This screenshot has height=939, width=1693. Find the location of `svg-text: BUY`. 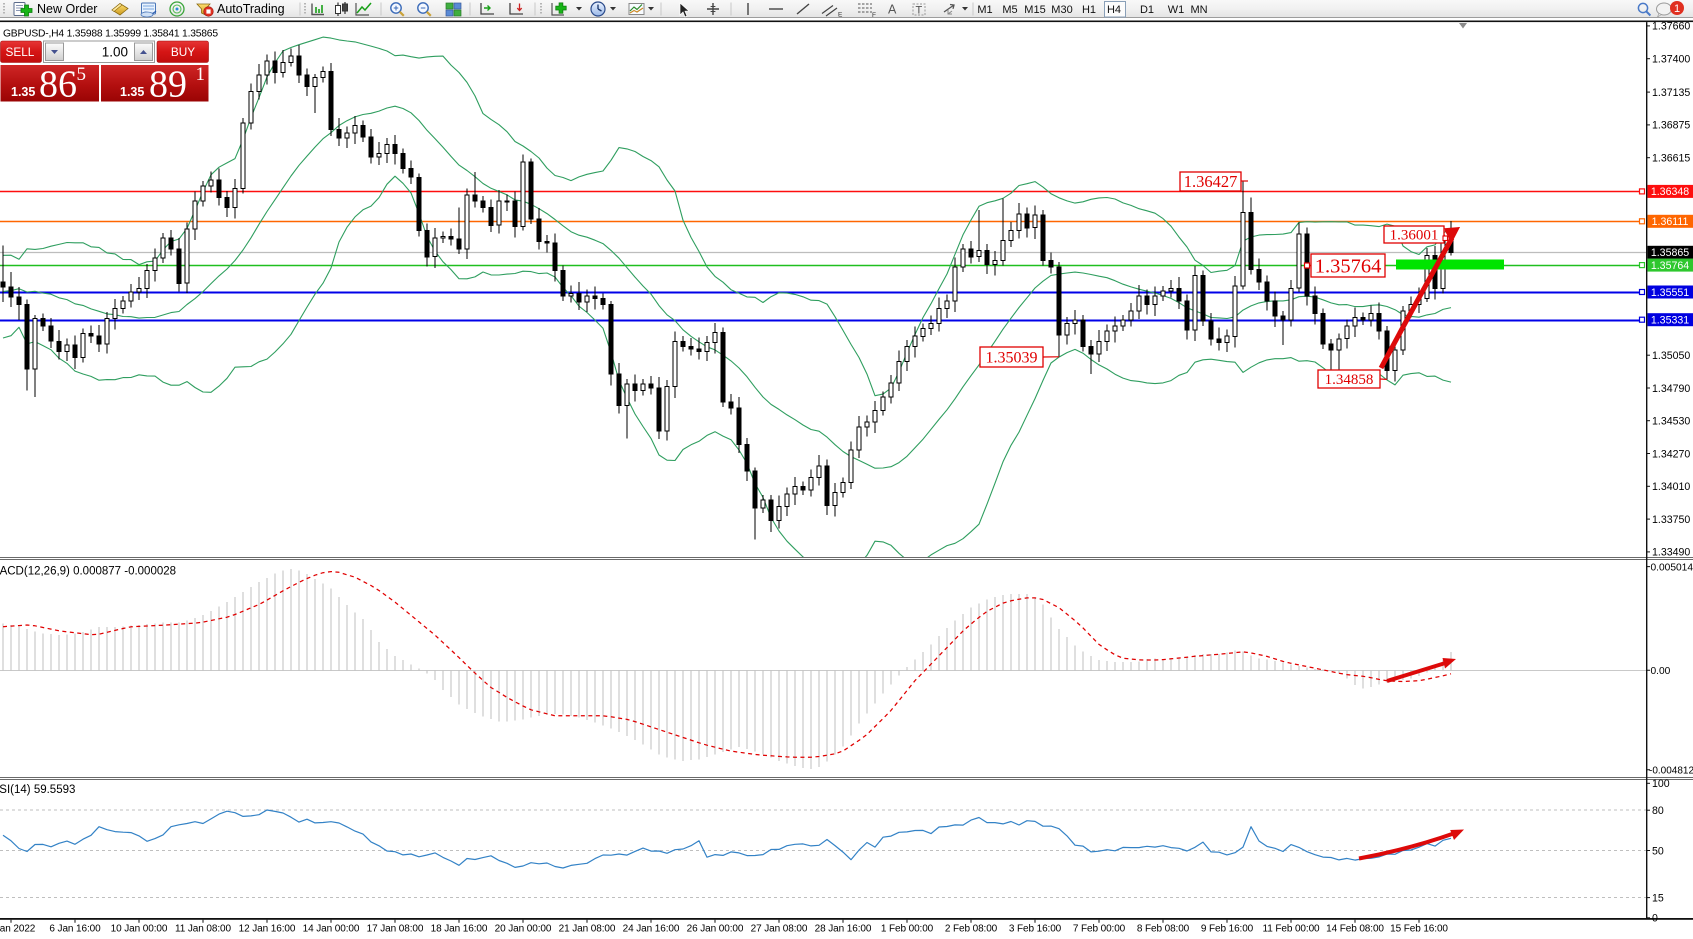

svg-text: BUY is located at coordinates (183, 52).